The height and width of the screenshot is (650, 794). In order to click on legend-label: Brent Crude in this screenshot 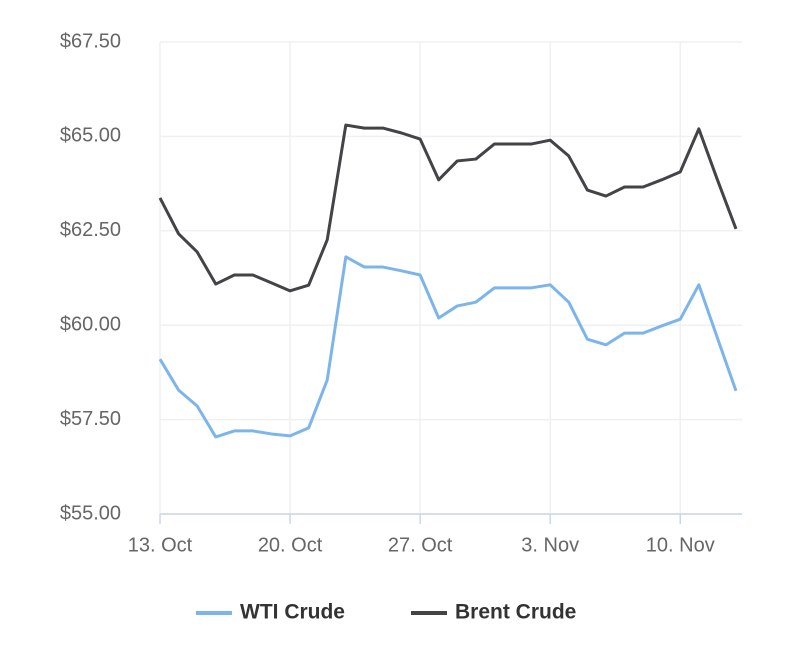, I will do `click(515, 612)`.